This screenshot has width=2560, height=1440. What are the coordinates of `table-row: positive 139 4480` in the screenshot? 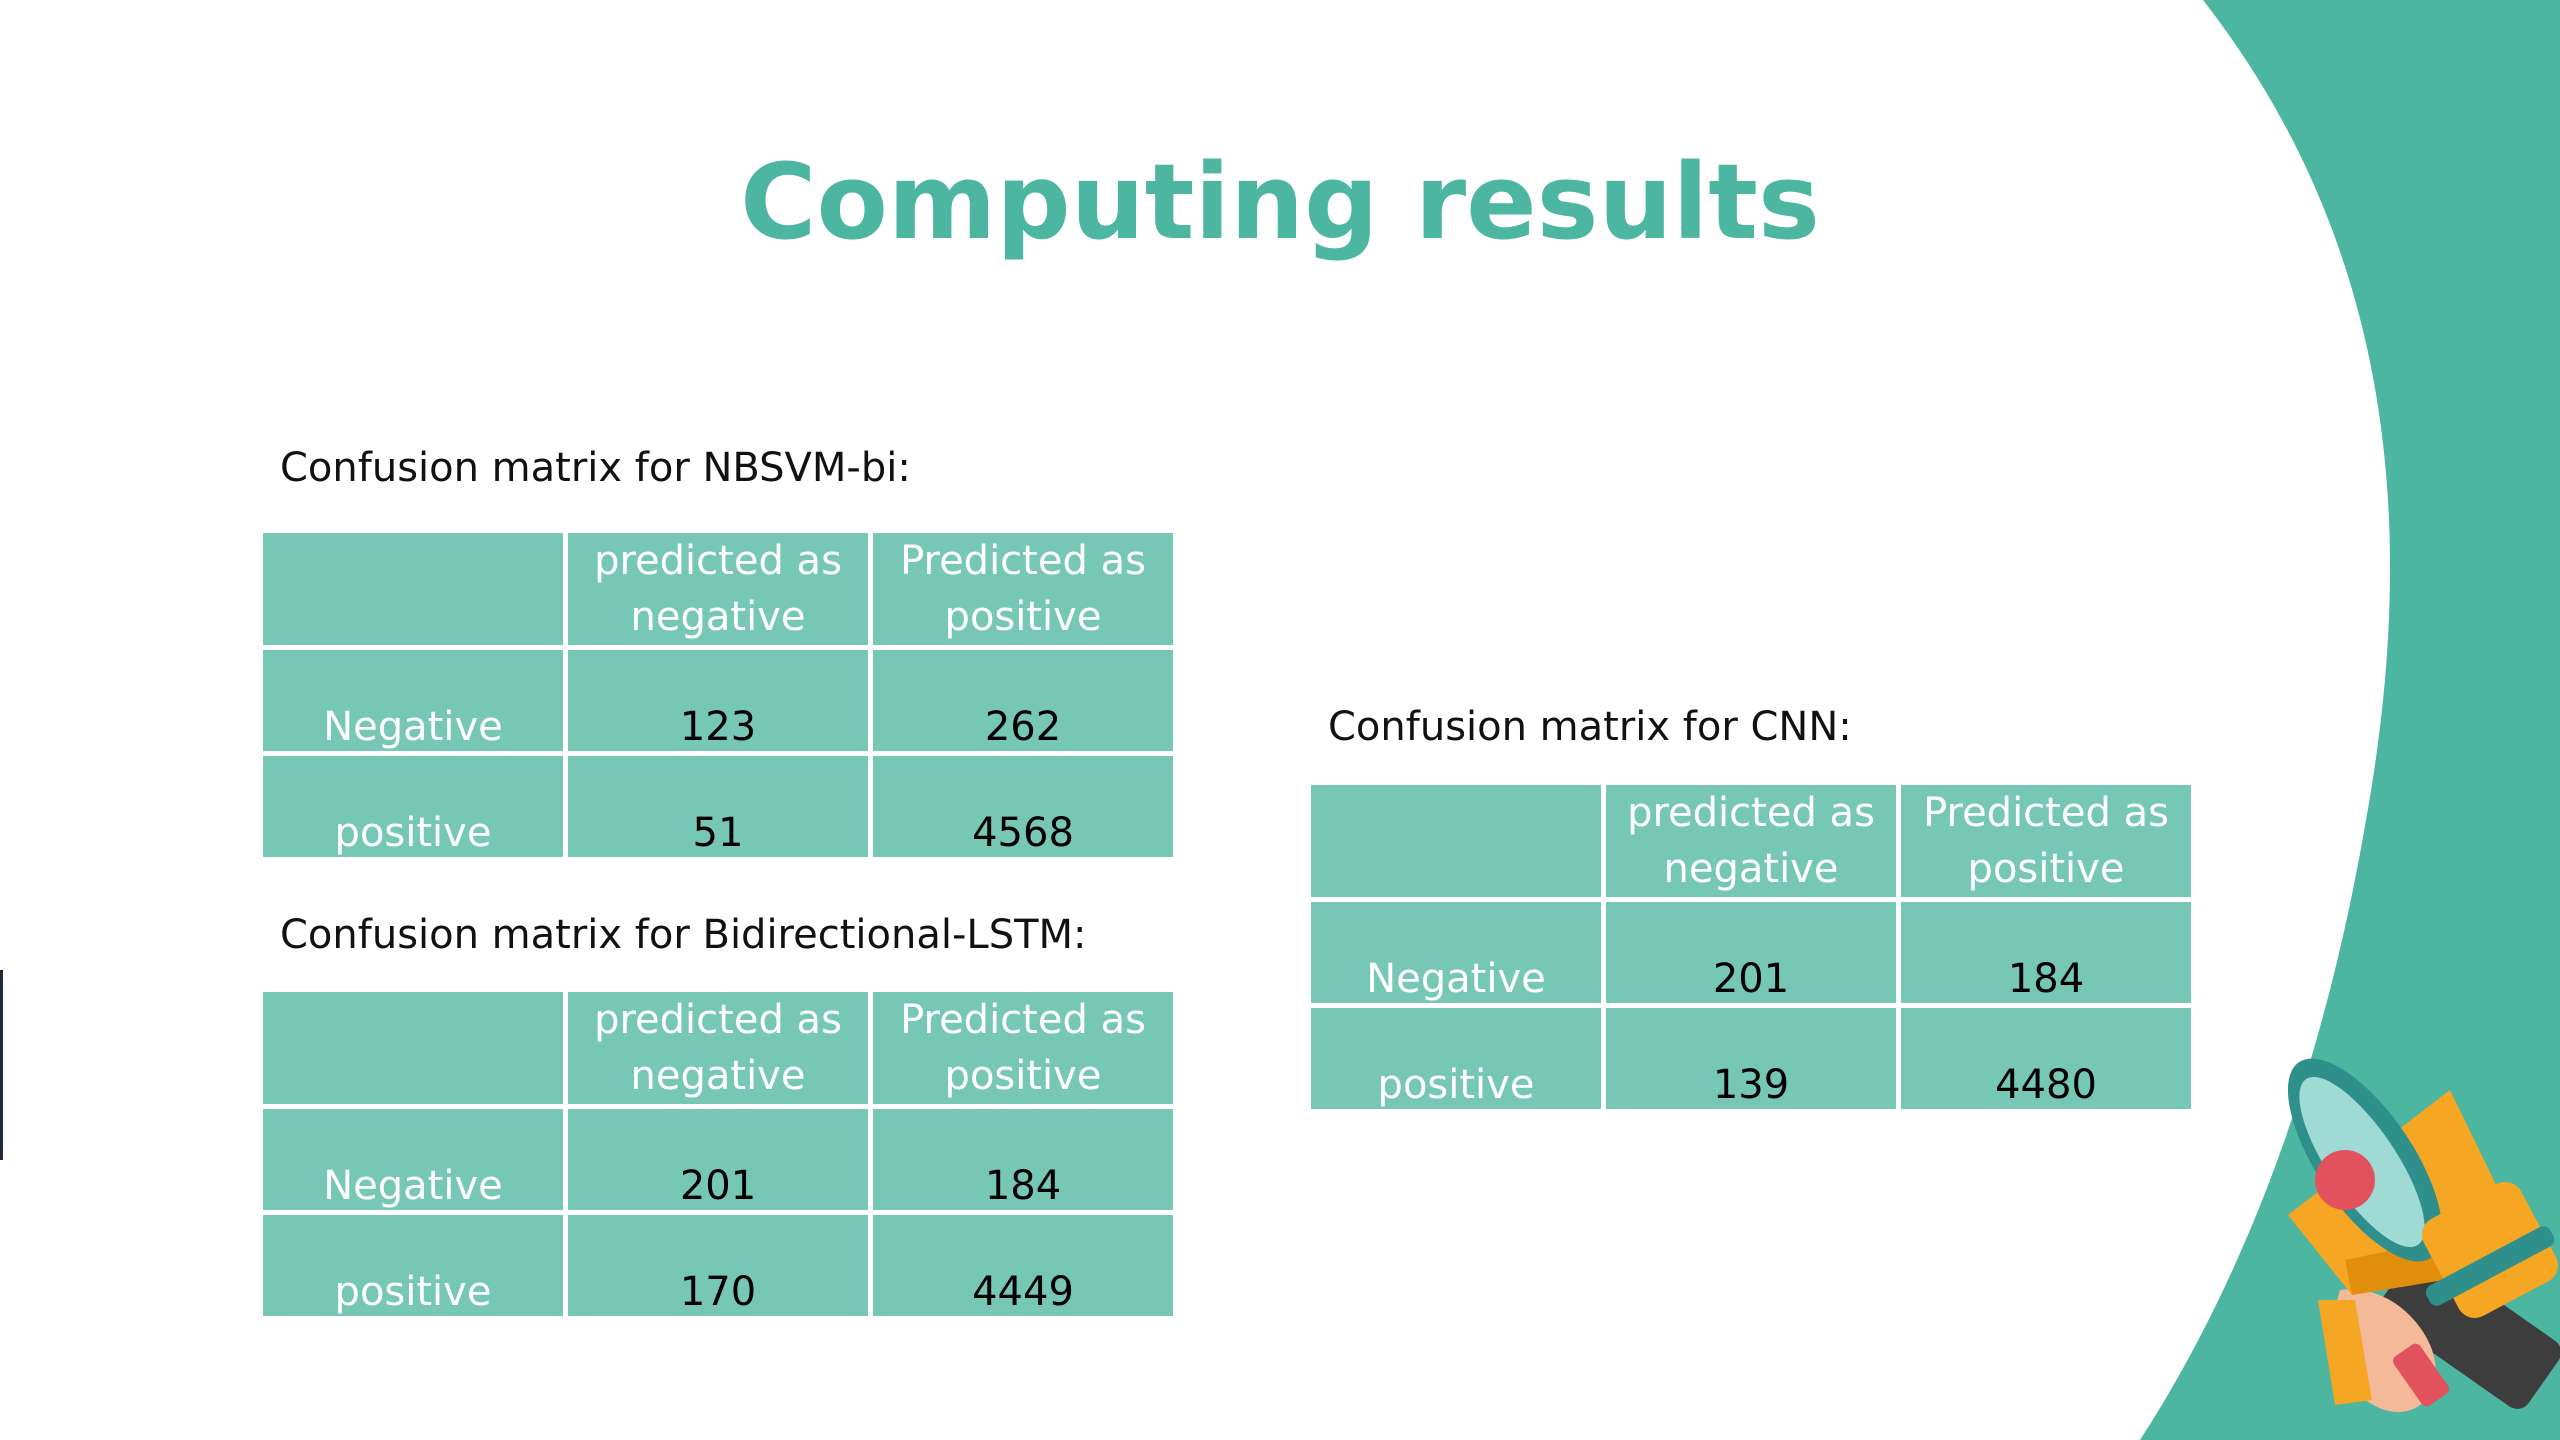 It's located at (1751, 1058).